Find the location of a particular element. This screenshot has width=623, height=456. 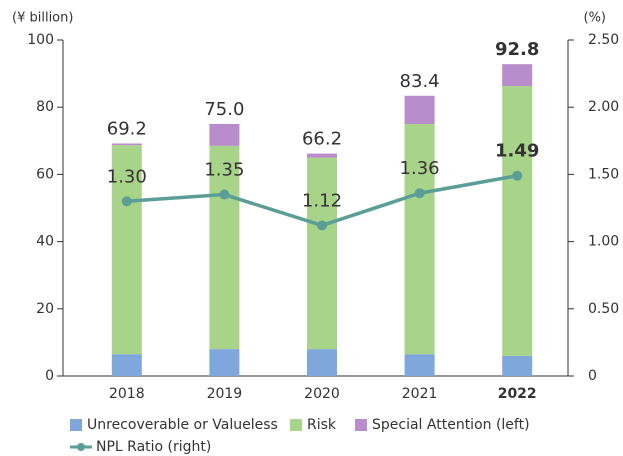

y2-tick-label: 2.50 is located at coordinates (603, 40).